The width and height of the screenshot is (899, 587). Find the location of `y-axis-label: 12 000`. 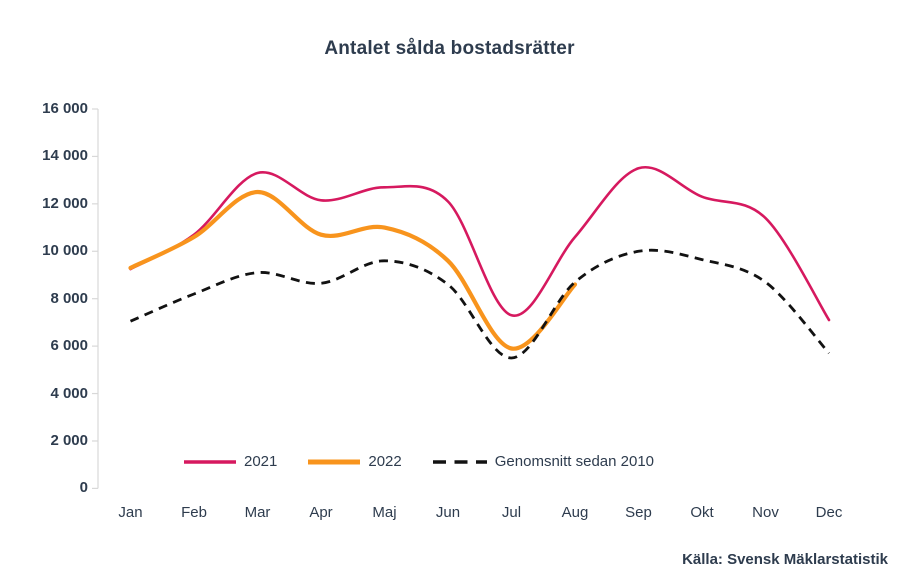

y-axis-label: 12 000 is located at coordinates (65, 203).